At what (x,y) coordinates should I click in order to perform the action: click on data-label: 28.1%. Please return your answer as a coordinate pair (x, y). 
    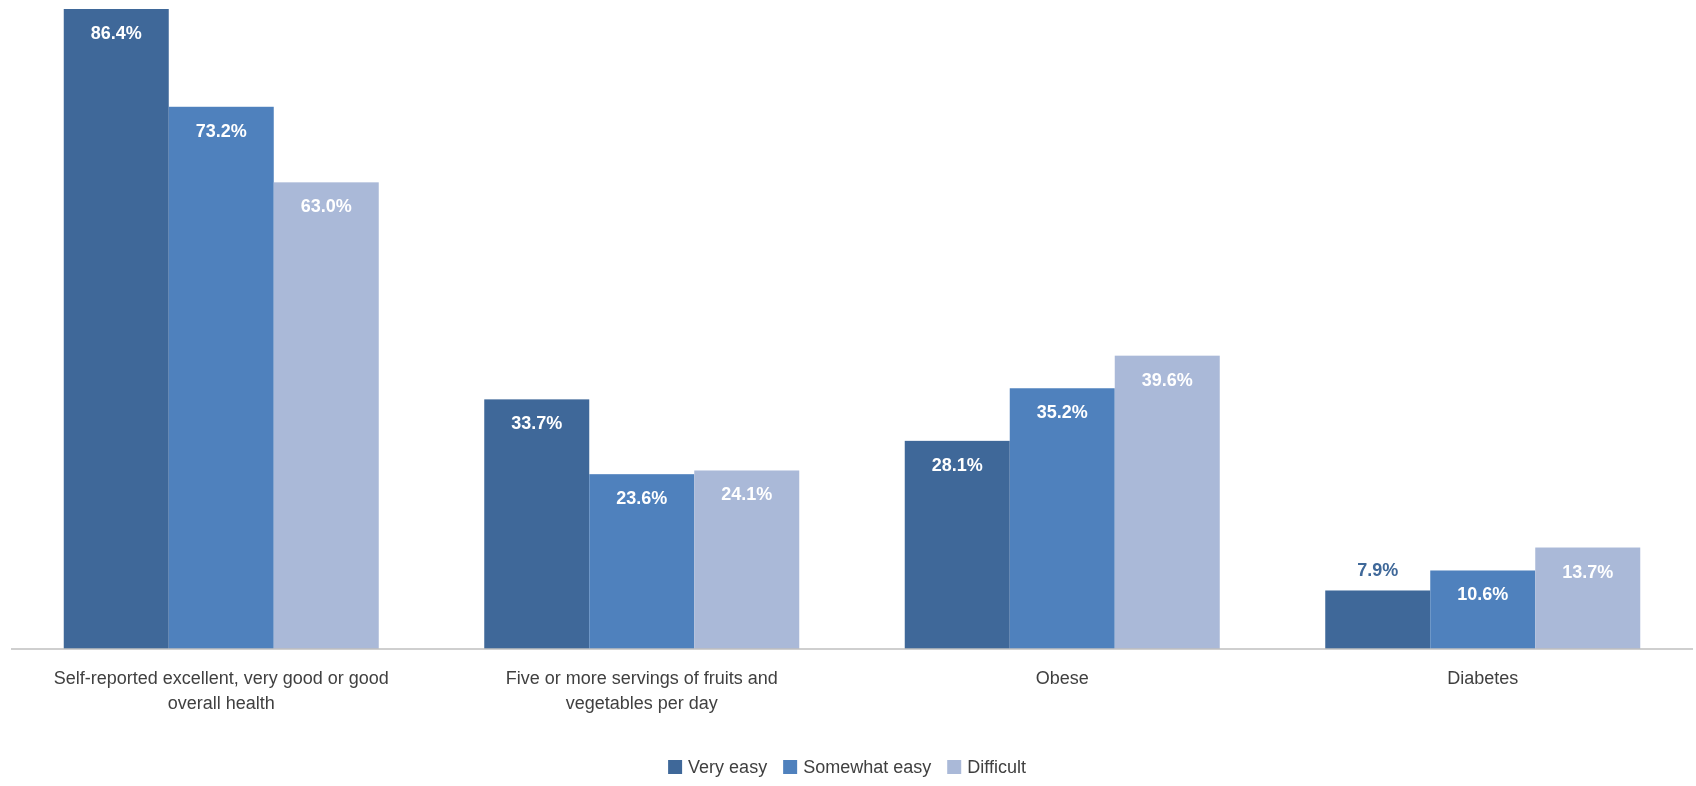
    Looking at the image, I should click on (957, 464).